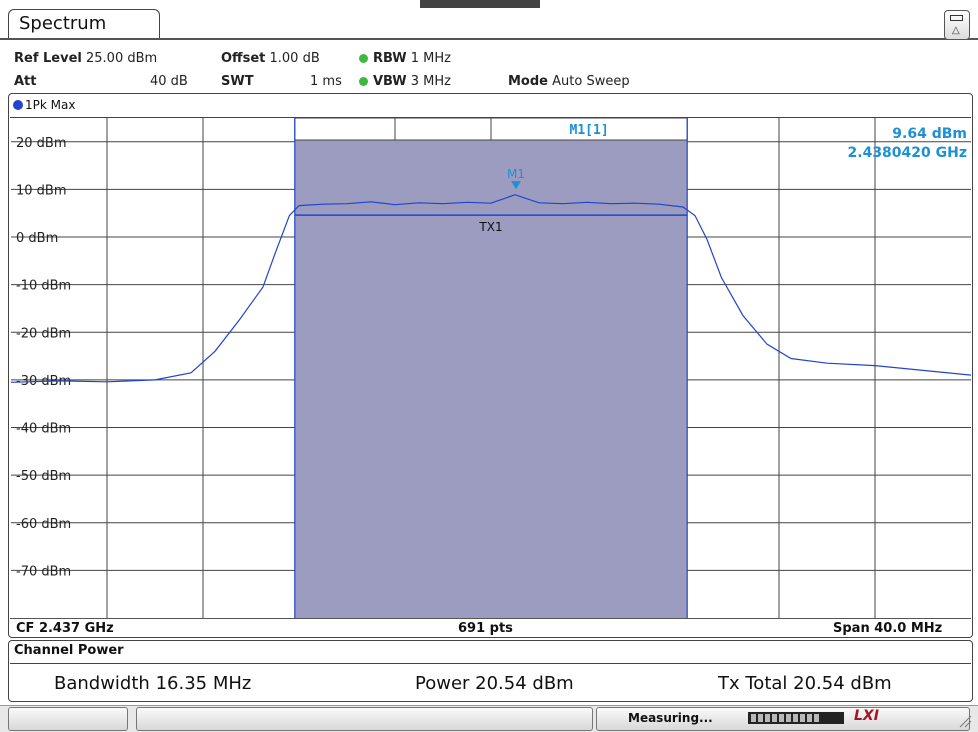 The height and width of the screenshot is (732, 978). I want to click on vbw-label: VBW, so click(390, 81).